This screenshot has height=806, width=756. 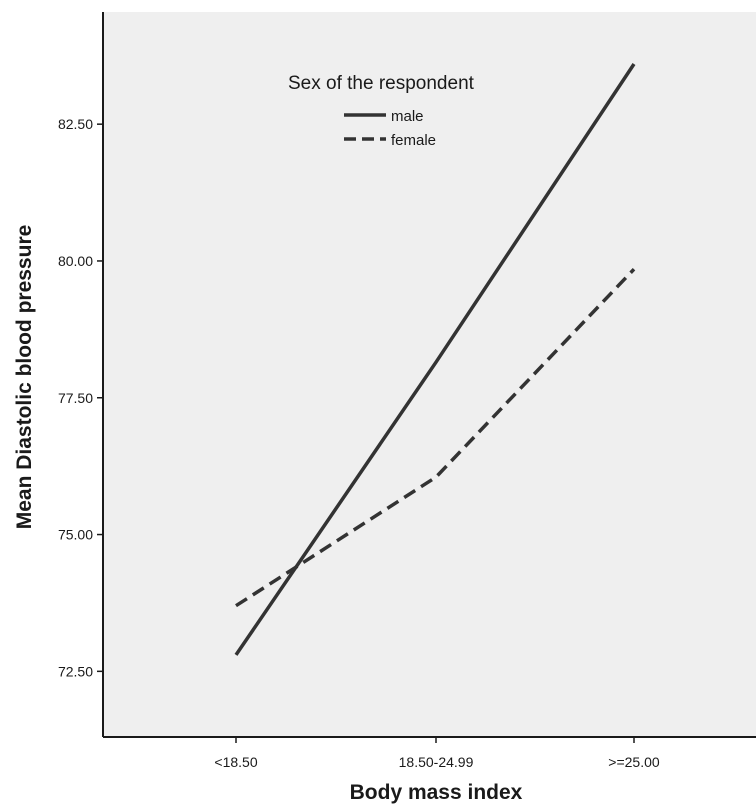 What do you see at coordinates (235, 762) in the screenshot?
I see `x-tick-label: <18.50` at bounding box center [235, 762].